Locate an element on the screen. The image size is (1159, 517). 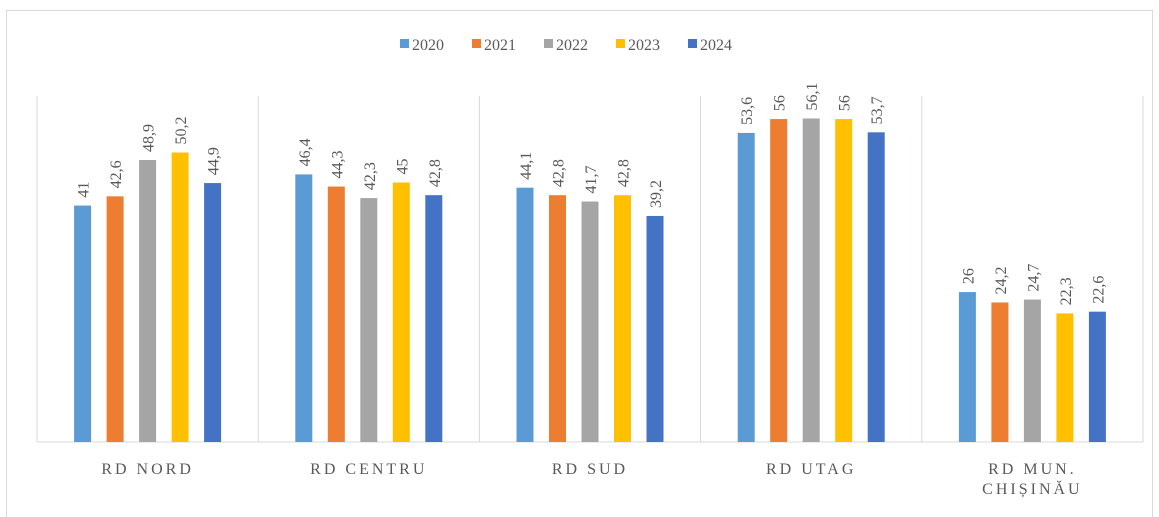
data-label: 45 is located at coordinates (402, 167).